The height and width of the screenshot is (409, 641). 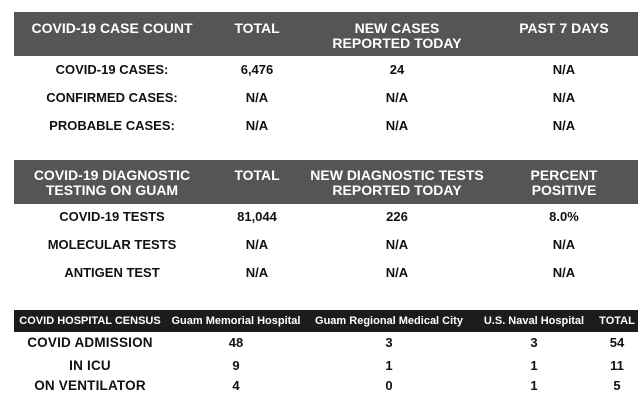 What do you see at coordinates (326, 343) in the screenshot?
I see `hospital-row: COVID ADMISSION 48 3 3 54` at bounding box center [326, 343].